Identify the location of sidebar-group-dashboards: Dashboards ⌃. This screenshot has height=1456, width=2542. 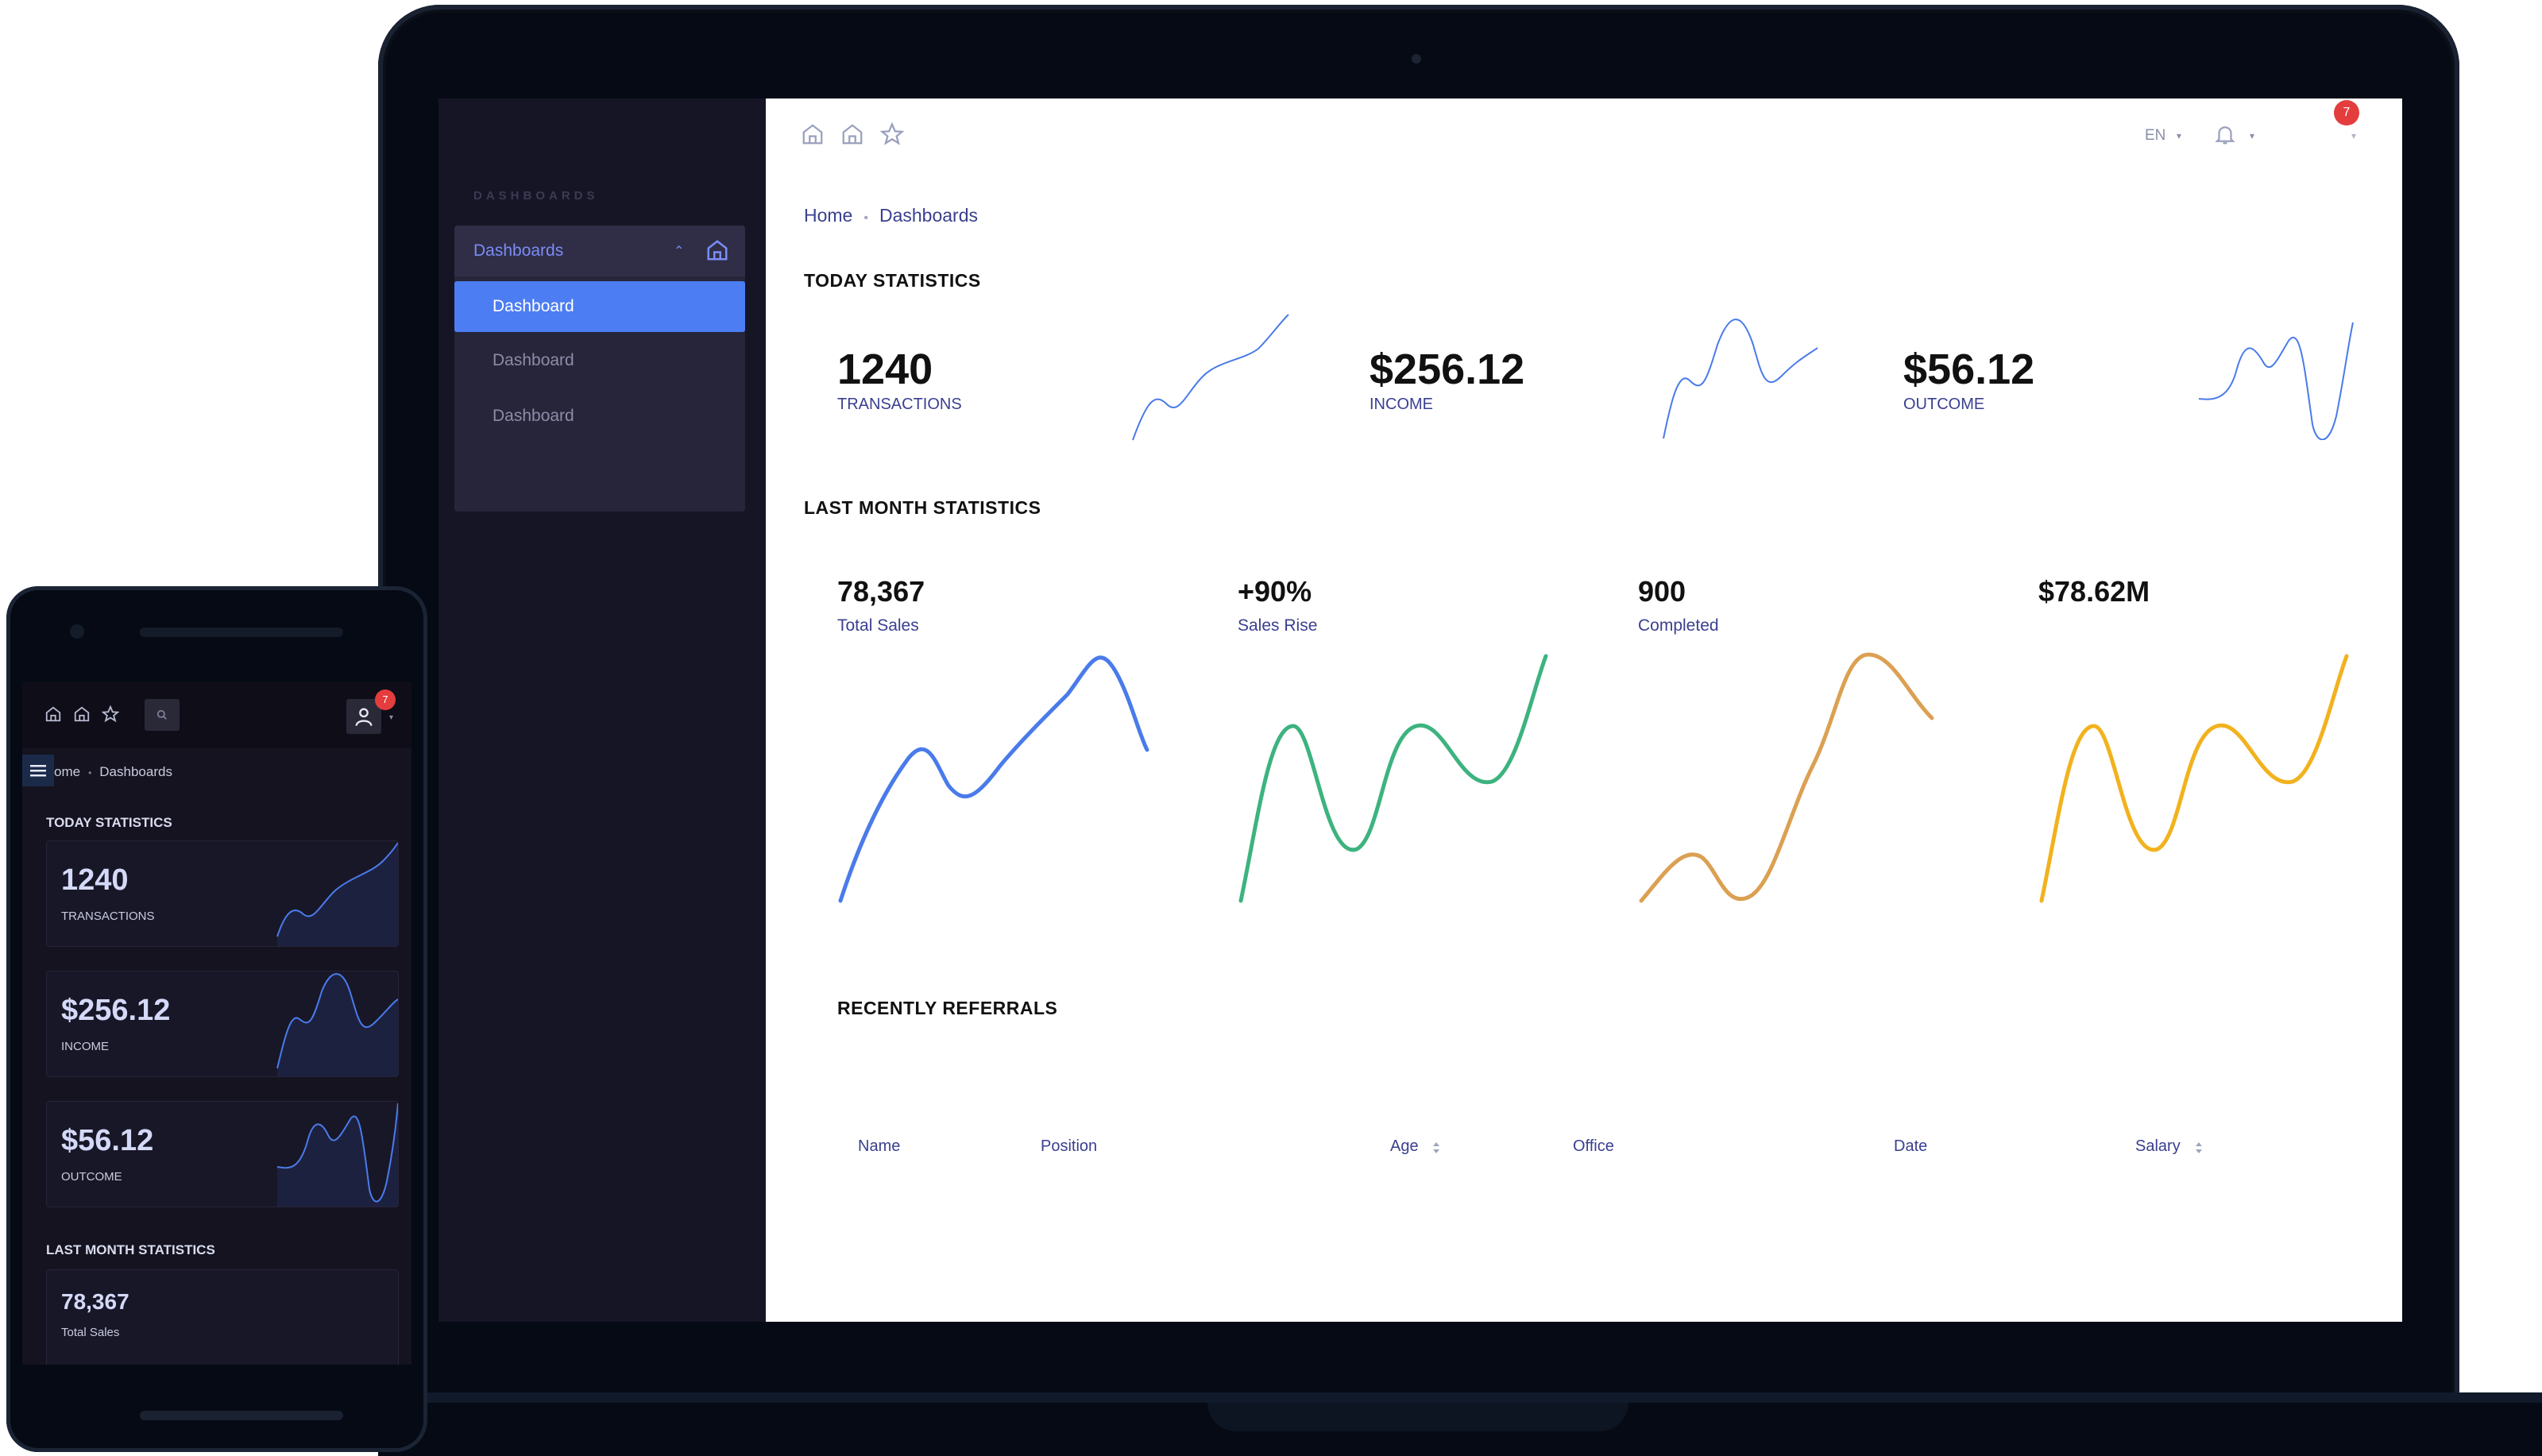
(599, 251).